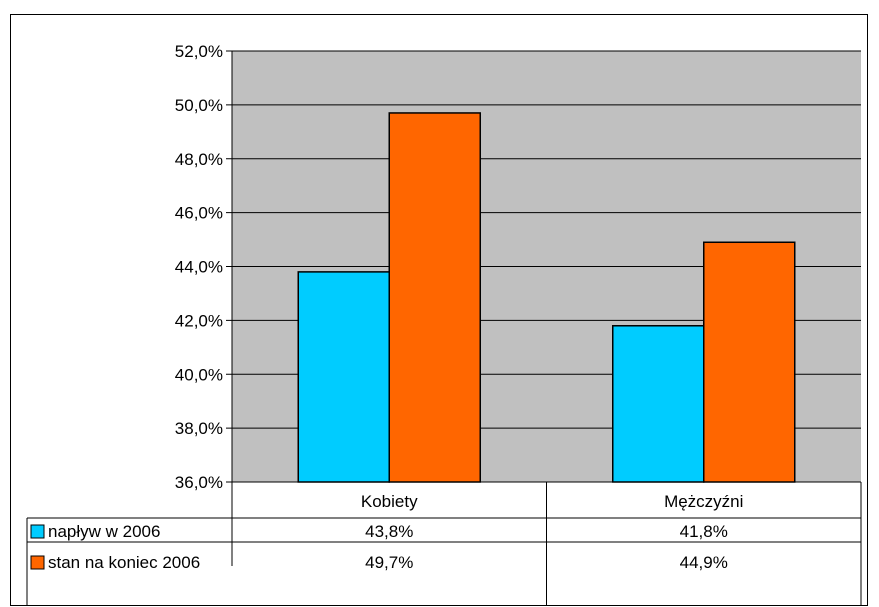  Describe the element at coordinates (389, 562) in the screenshot. I see `data-label: 49,7%` at that location.